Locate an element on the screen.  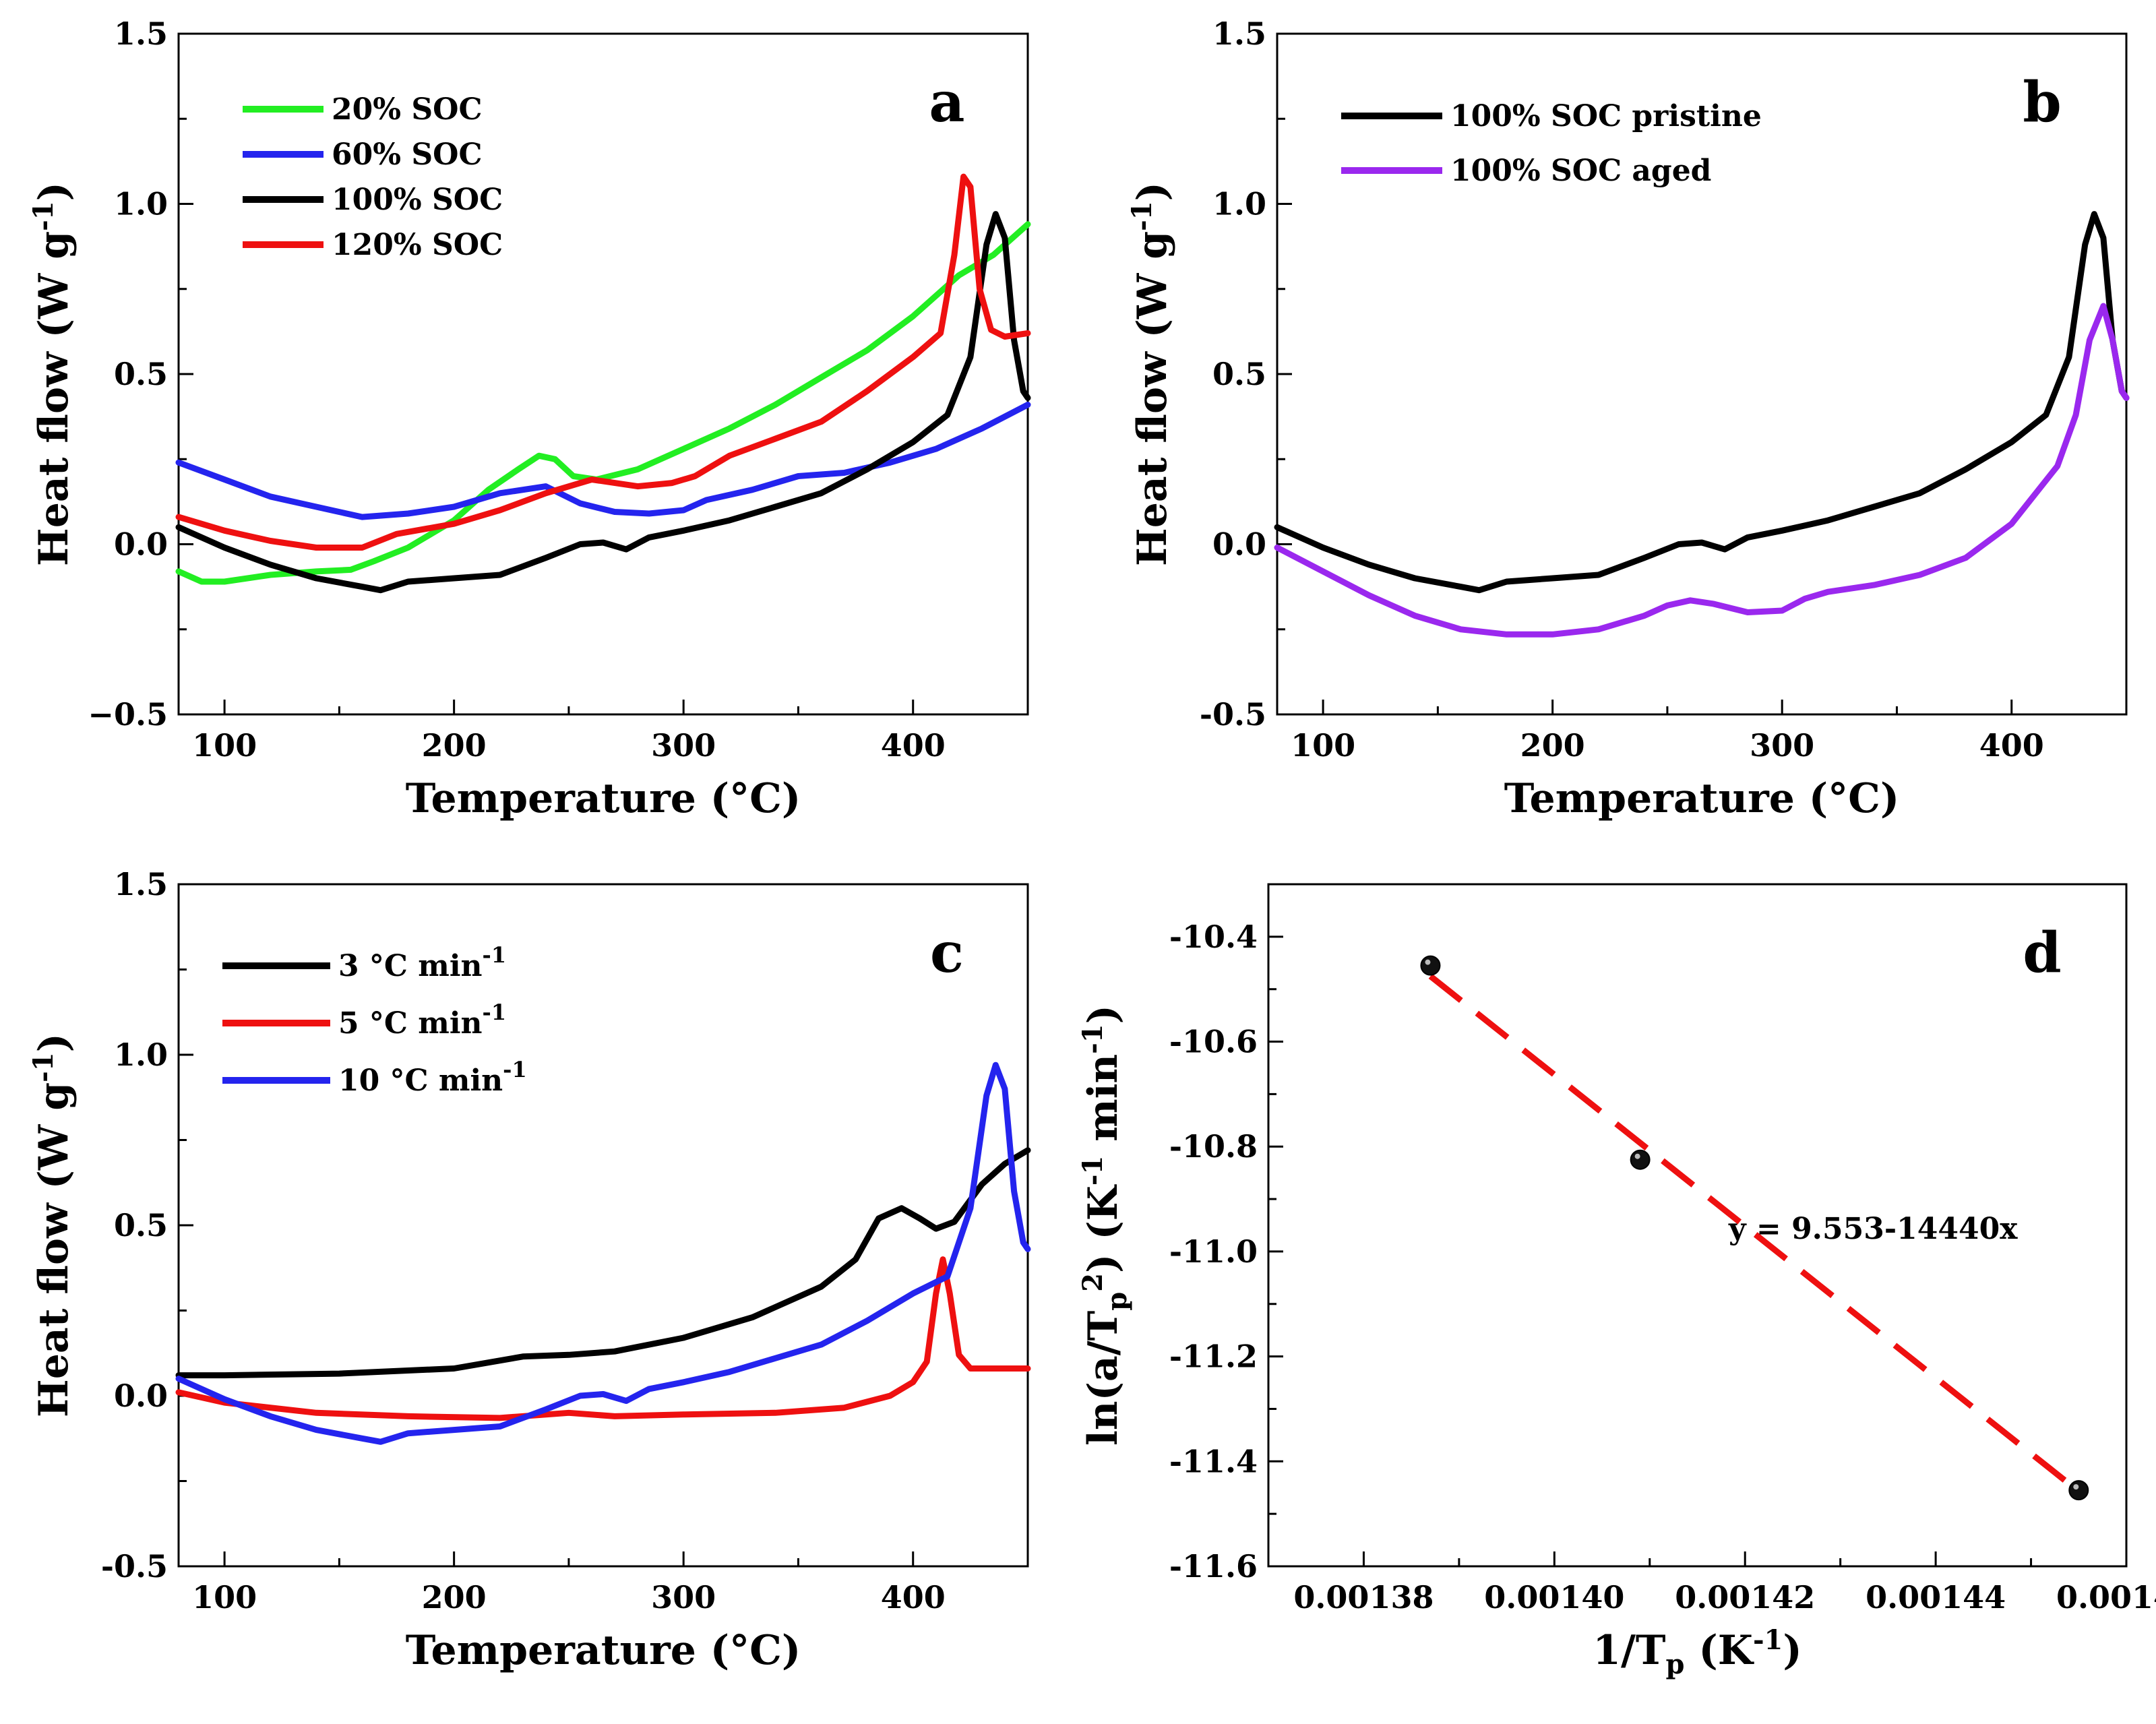
legend-label: 5 °C min-1 is located at coordinates (422, 1020).